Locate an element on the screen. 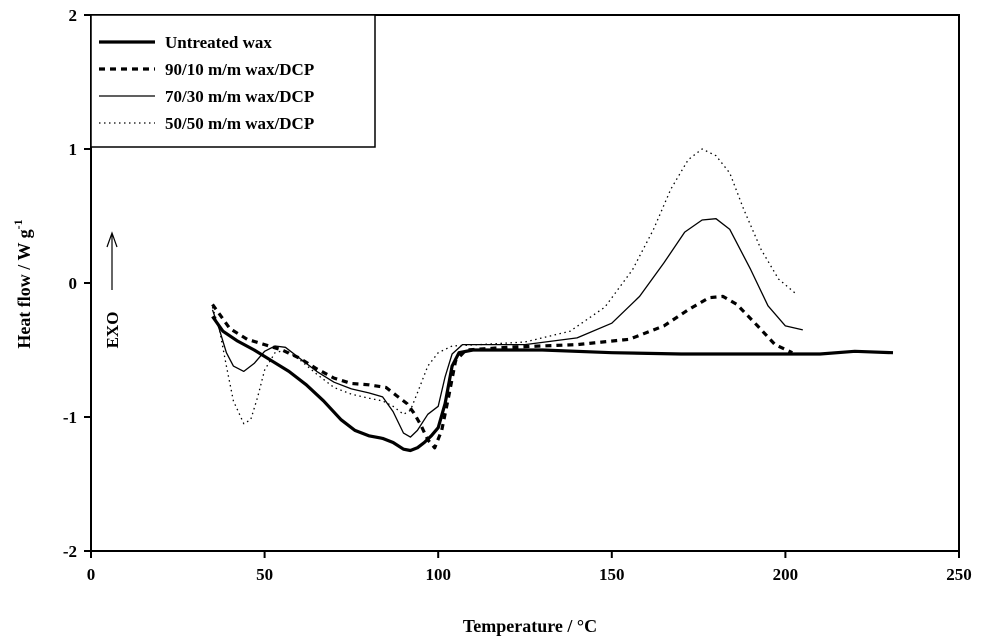 The height and width of the screenshot is (641, 981). exo-arrow-head is located at coordinates (112, 239).